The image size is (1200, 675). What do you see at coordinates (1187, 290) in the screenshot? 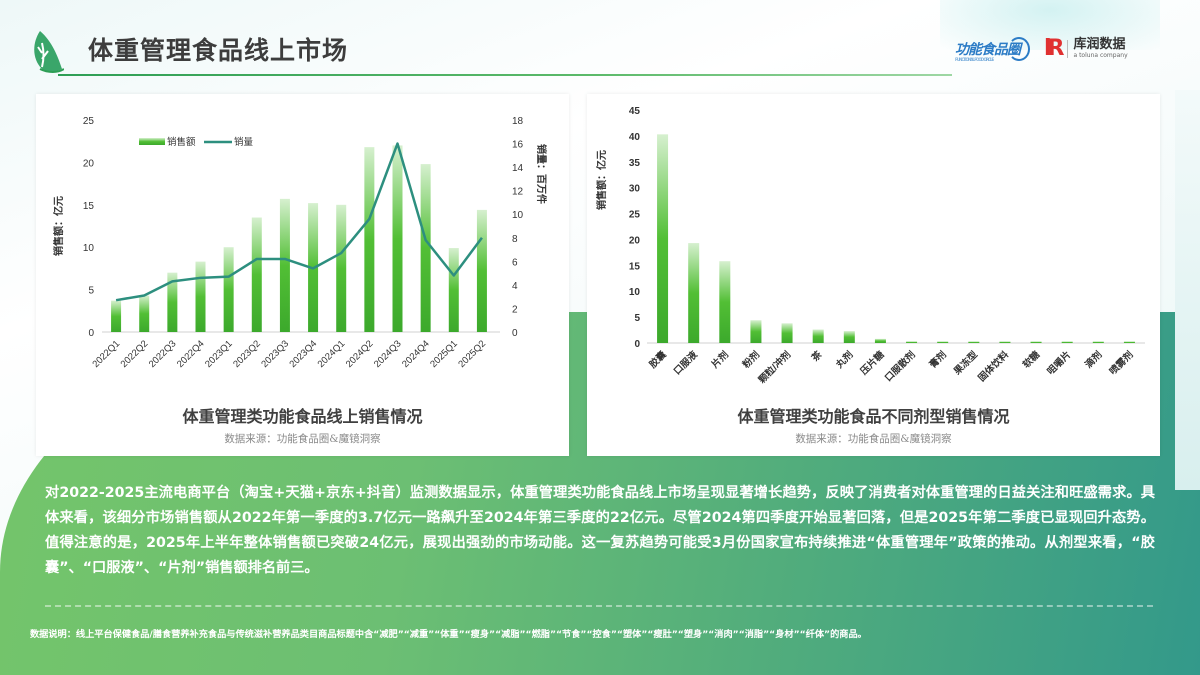
I see `right-decor-strip` at bounding box center [1187, 290].